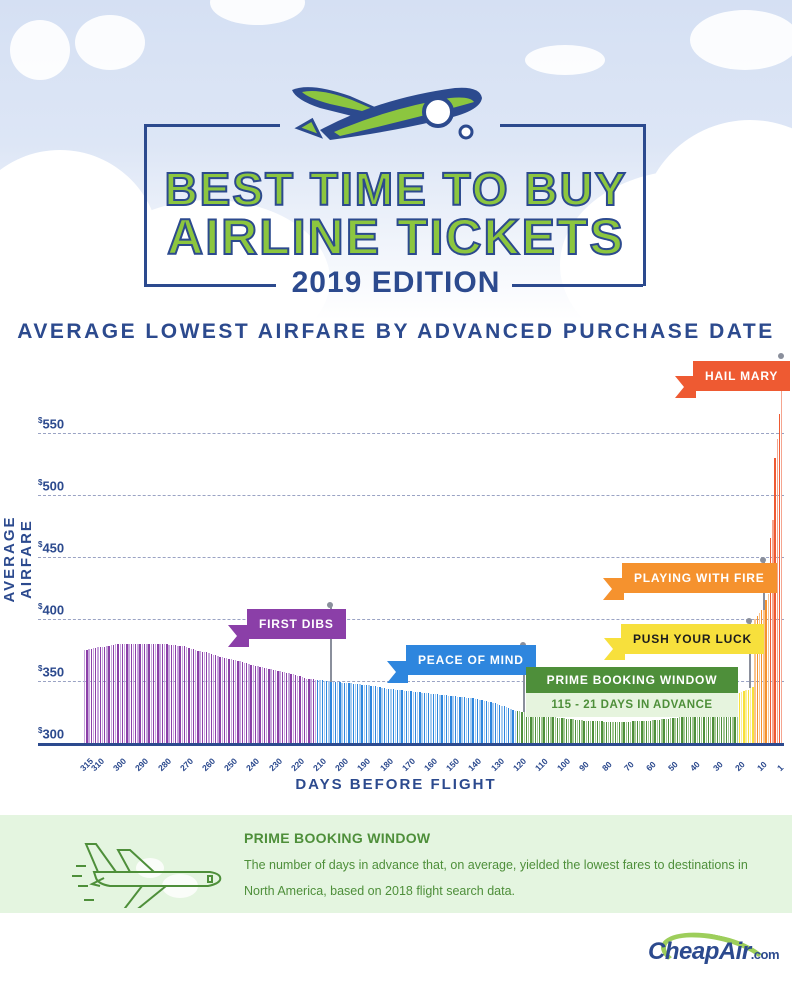 The image size is (792, 1000). Describe the element at coordinates (475, 764) in the screenshot. I see `x-tick-label: 140` at that location.